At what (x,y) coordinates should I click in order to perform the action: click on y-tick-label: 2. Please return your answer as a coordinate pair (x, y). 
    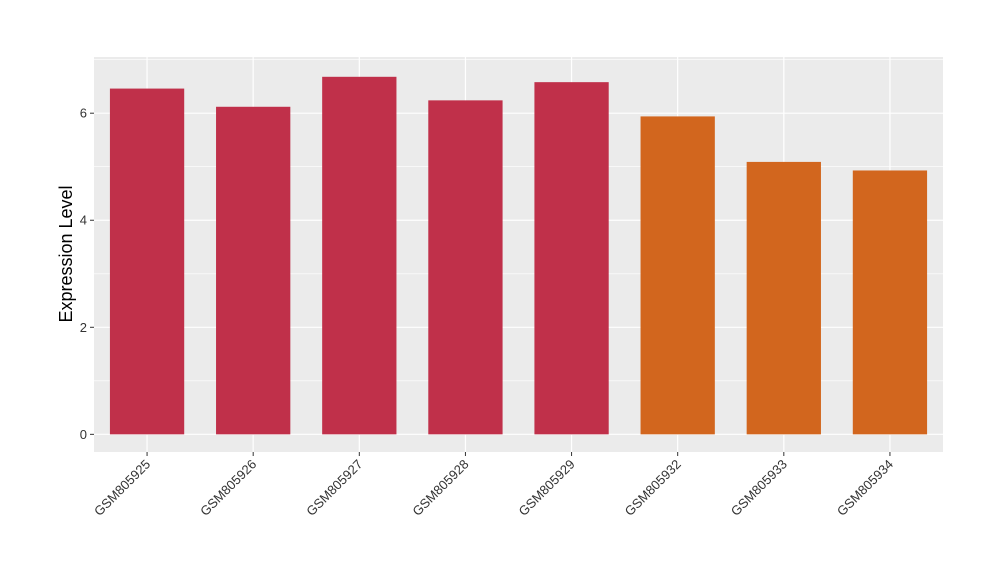
    Looking at the image, I should click on (83, 327).